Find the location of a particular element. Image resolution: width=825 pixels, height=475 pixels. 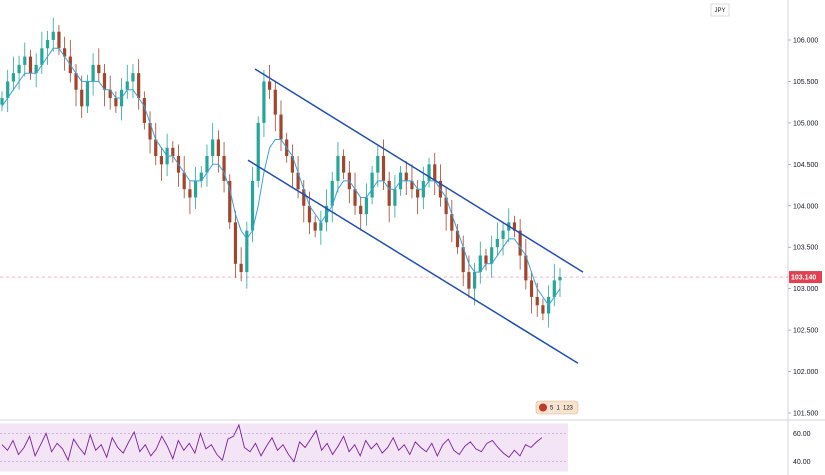

price-tick-label: 102.000 is located at coordinates (805, 372).